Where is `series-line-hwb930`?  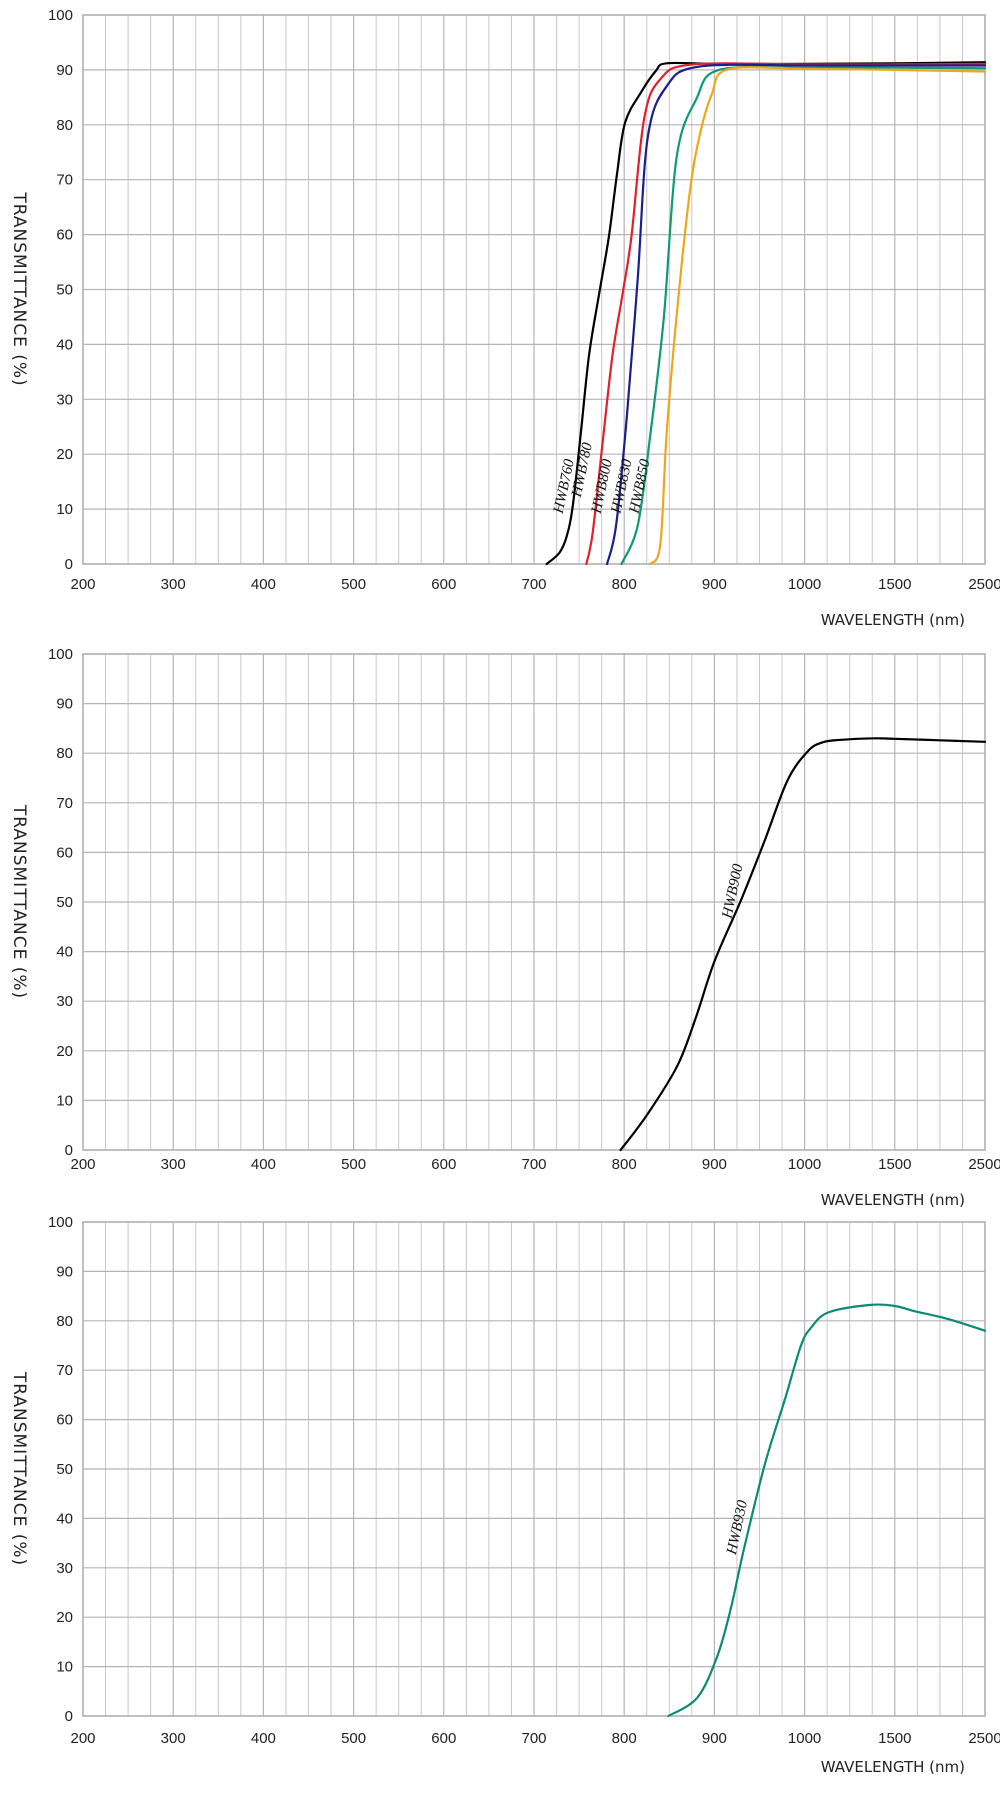
series-line-hwb930 is located at coordinates (827, 1510).